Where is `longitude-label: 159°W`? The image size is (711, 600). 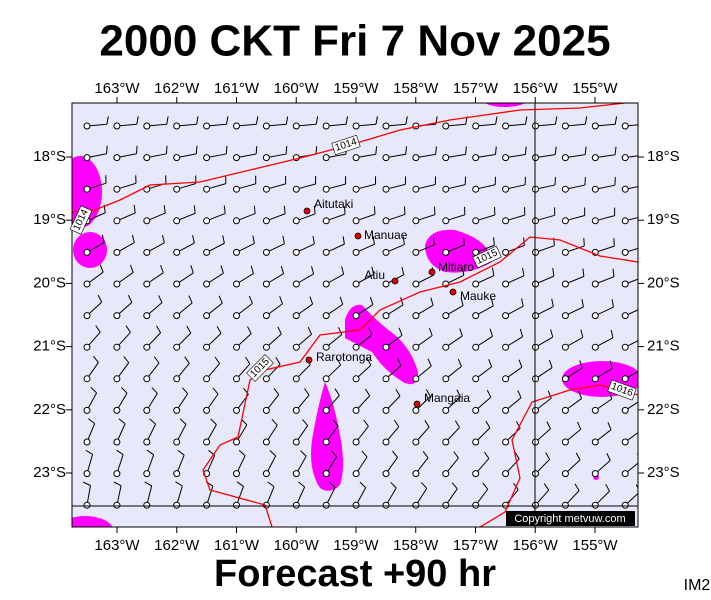
longitude-label: 159°W is located at coordinates (356, 88).